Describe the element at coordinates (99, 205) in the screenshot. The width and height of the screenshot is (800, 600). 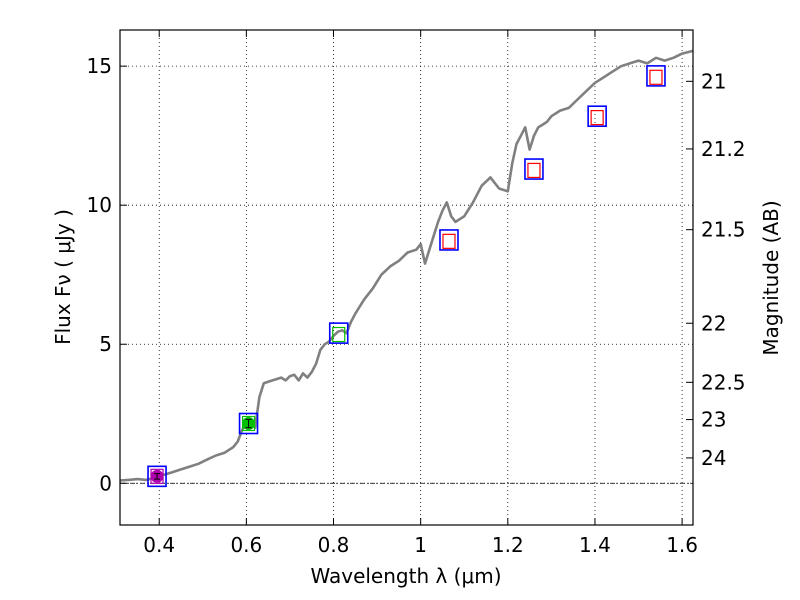
I see `y-tick-label: 10` at that location.